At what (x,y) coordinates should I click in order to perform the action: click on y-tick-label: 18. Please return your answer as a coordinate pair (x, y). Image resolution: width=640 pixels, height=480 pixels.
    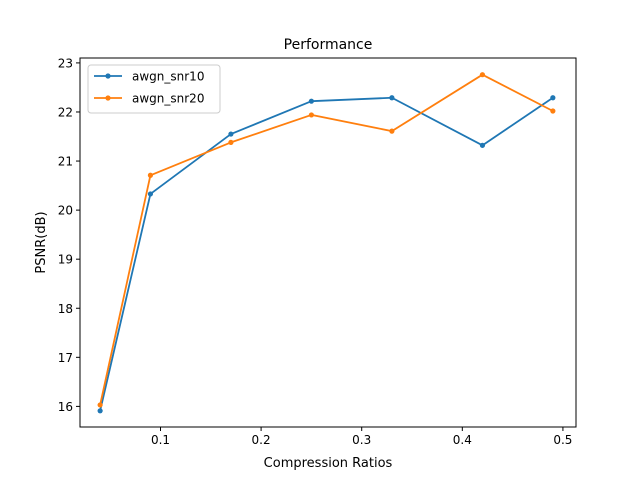
    Looking at the image, I should click on (65, 309).